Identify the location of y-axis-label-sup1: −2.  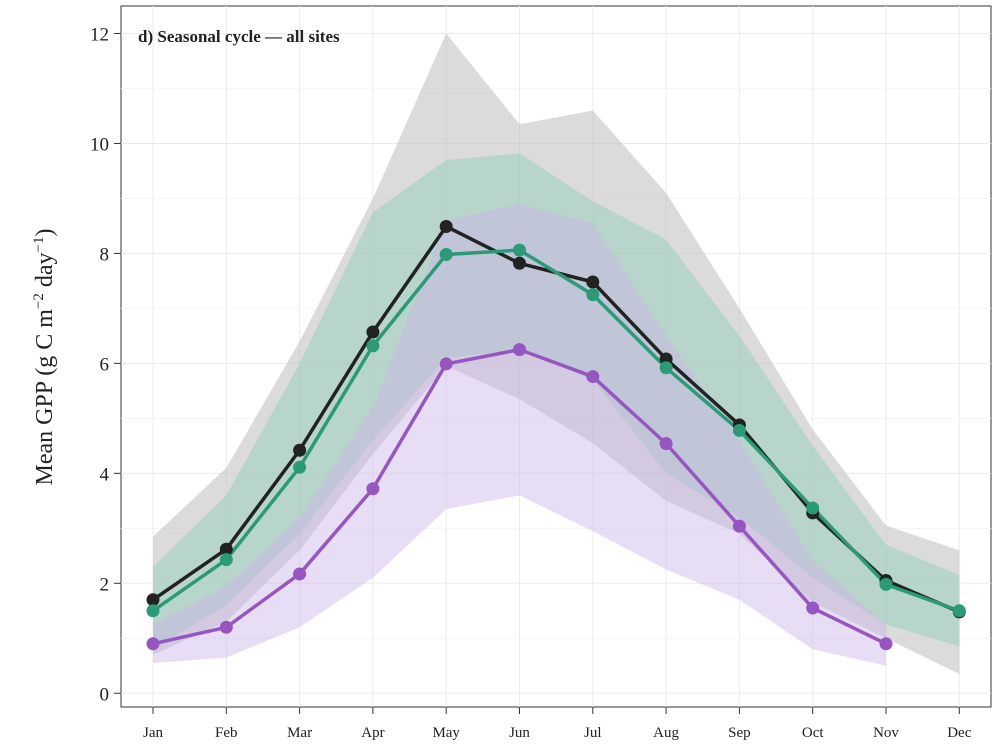
(39, 301).